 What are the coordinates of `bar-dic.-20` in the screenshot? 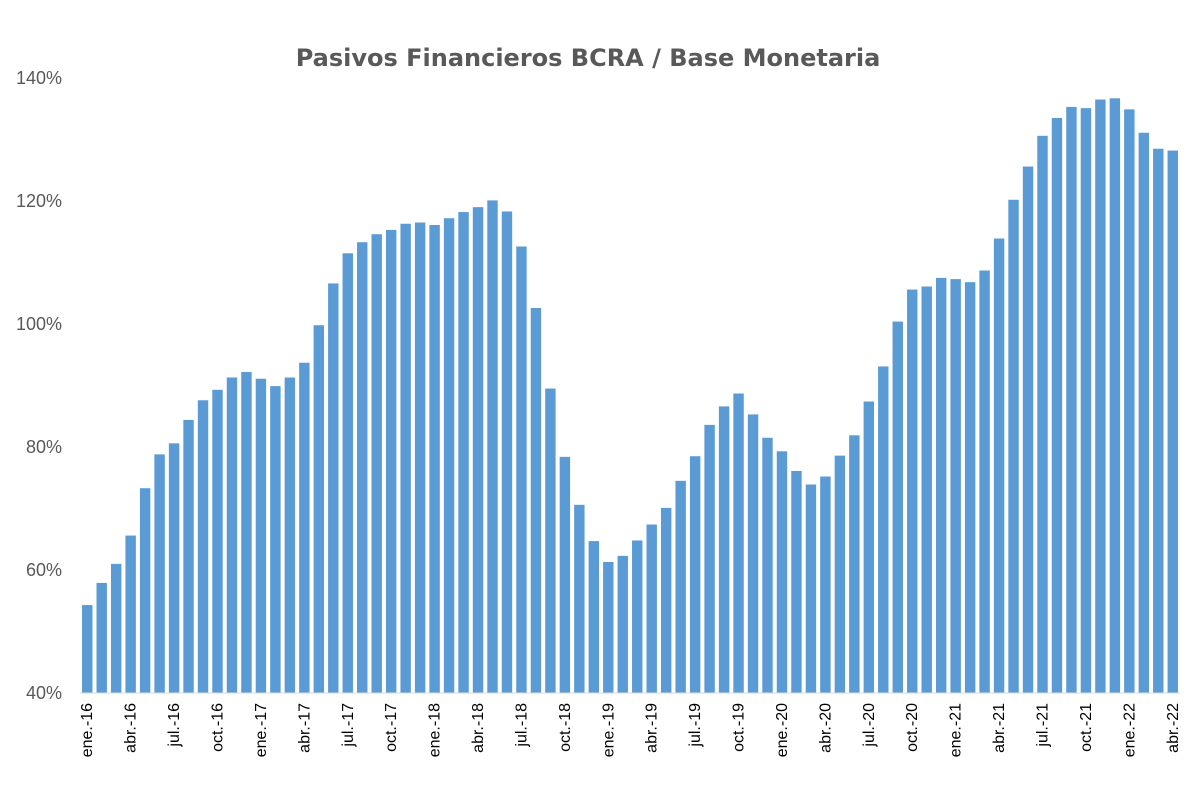 It's located at (941, 485).